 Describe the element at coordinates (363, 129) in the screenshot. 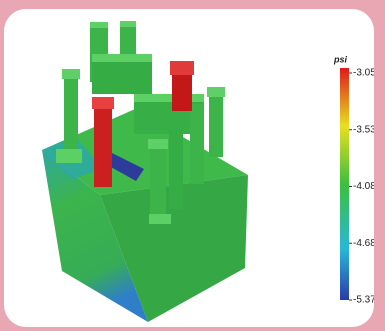

I see `colorbar-label: -3.536` at that location.